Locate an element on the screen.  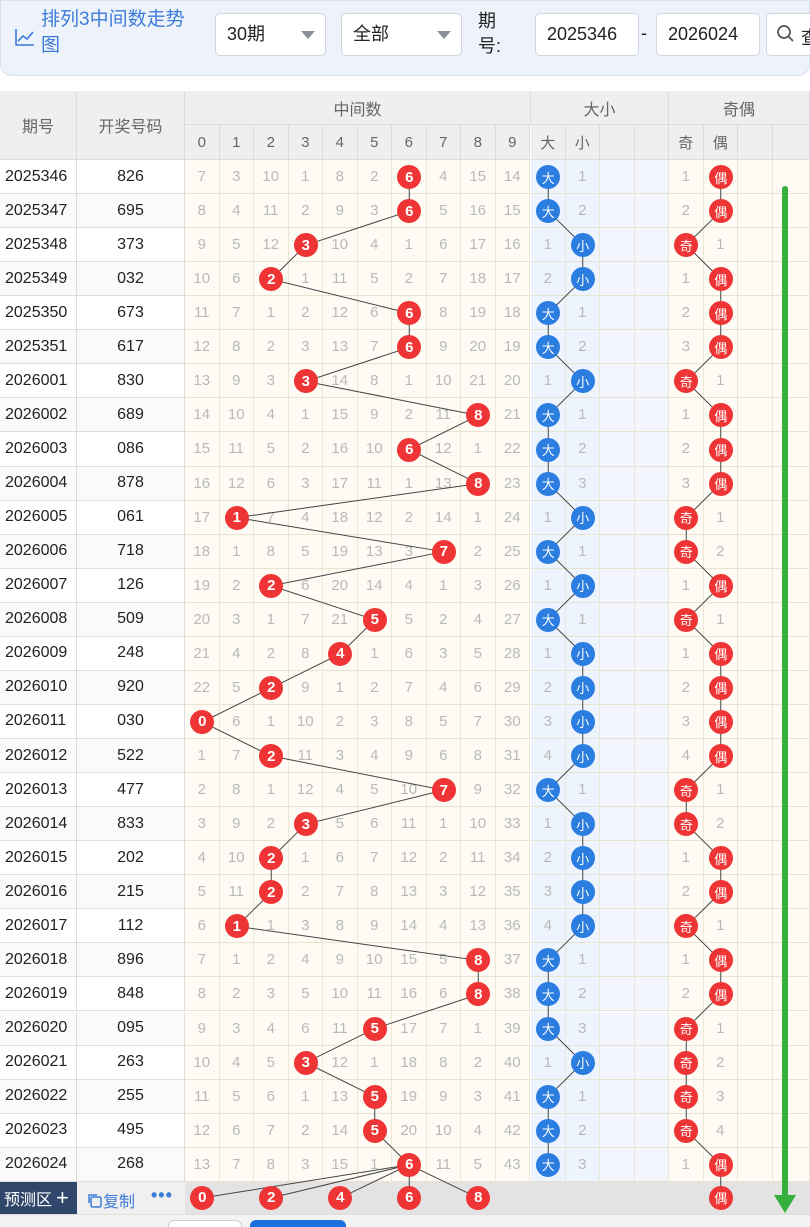
copy-label: 复制 is located at coordinates (119, 1202).